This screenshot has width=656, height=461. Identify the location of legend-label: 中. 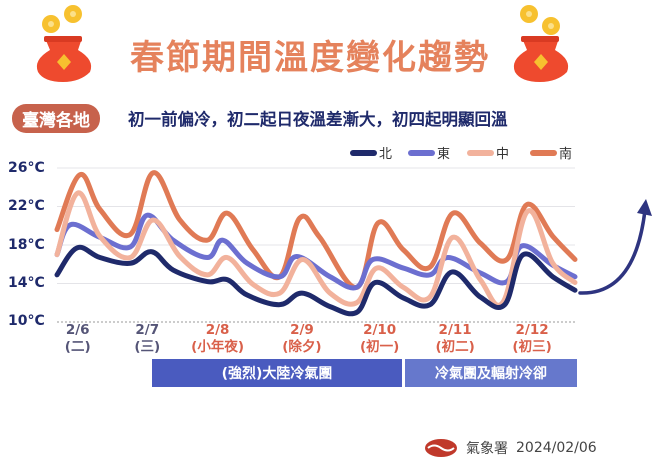
(503, 154).